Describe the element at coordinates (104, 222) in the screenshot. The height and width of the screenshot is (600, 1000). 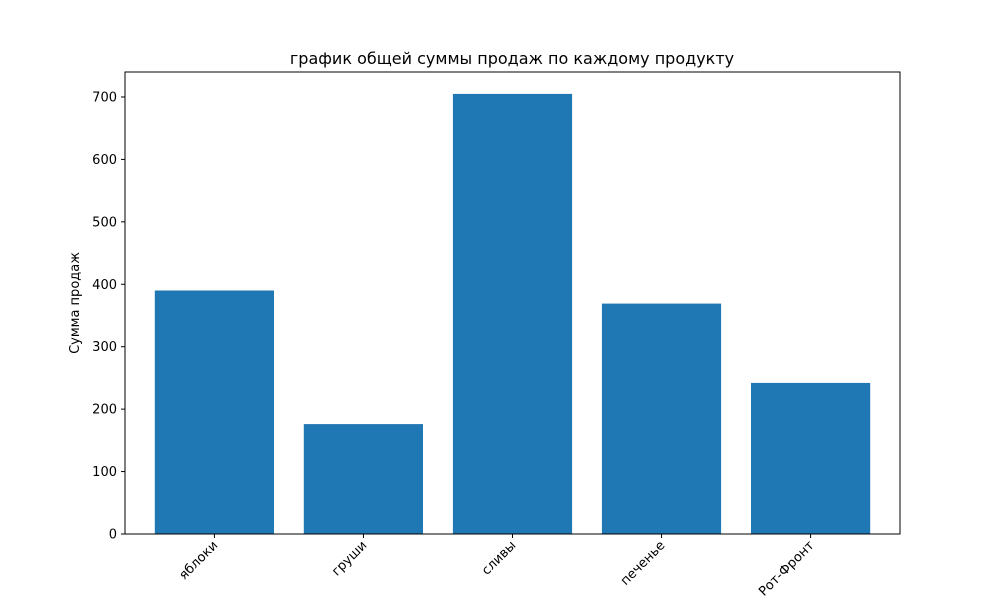
I see `y-tick-label: 500` at that location.